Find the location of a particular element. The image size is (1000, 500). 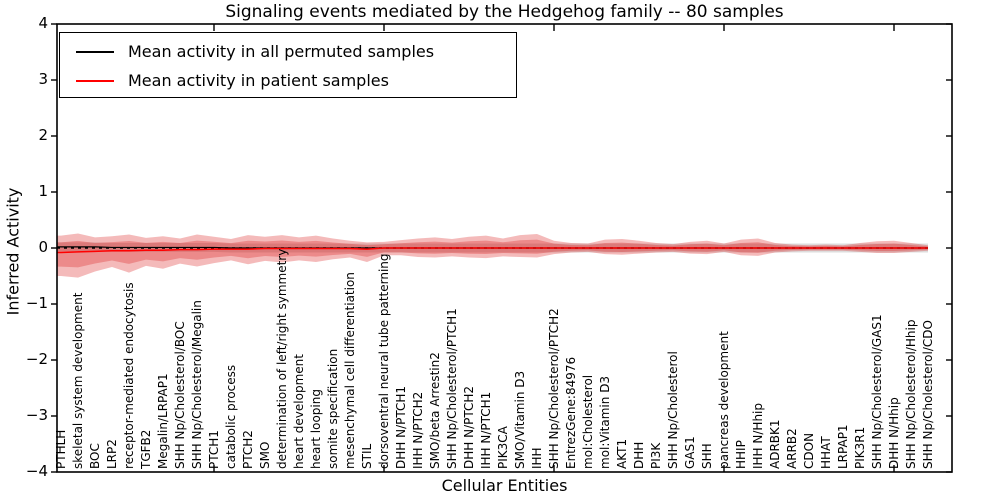

y-tick-label: 0 is located at coordinates (43, 247).